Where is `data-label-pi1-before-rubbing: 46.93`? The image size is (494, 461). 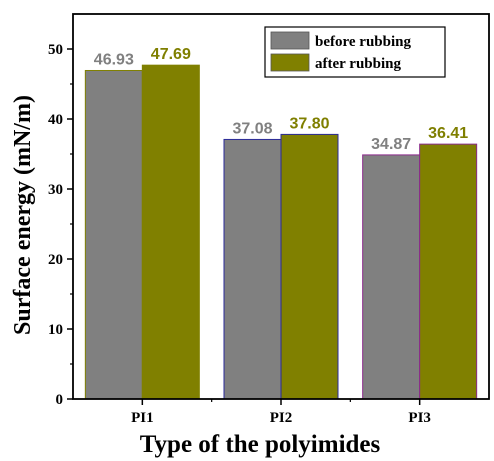
data-label-pi1-before-rubbing: 46.93 is located at coordinates (114, 59).